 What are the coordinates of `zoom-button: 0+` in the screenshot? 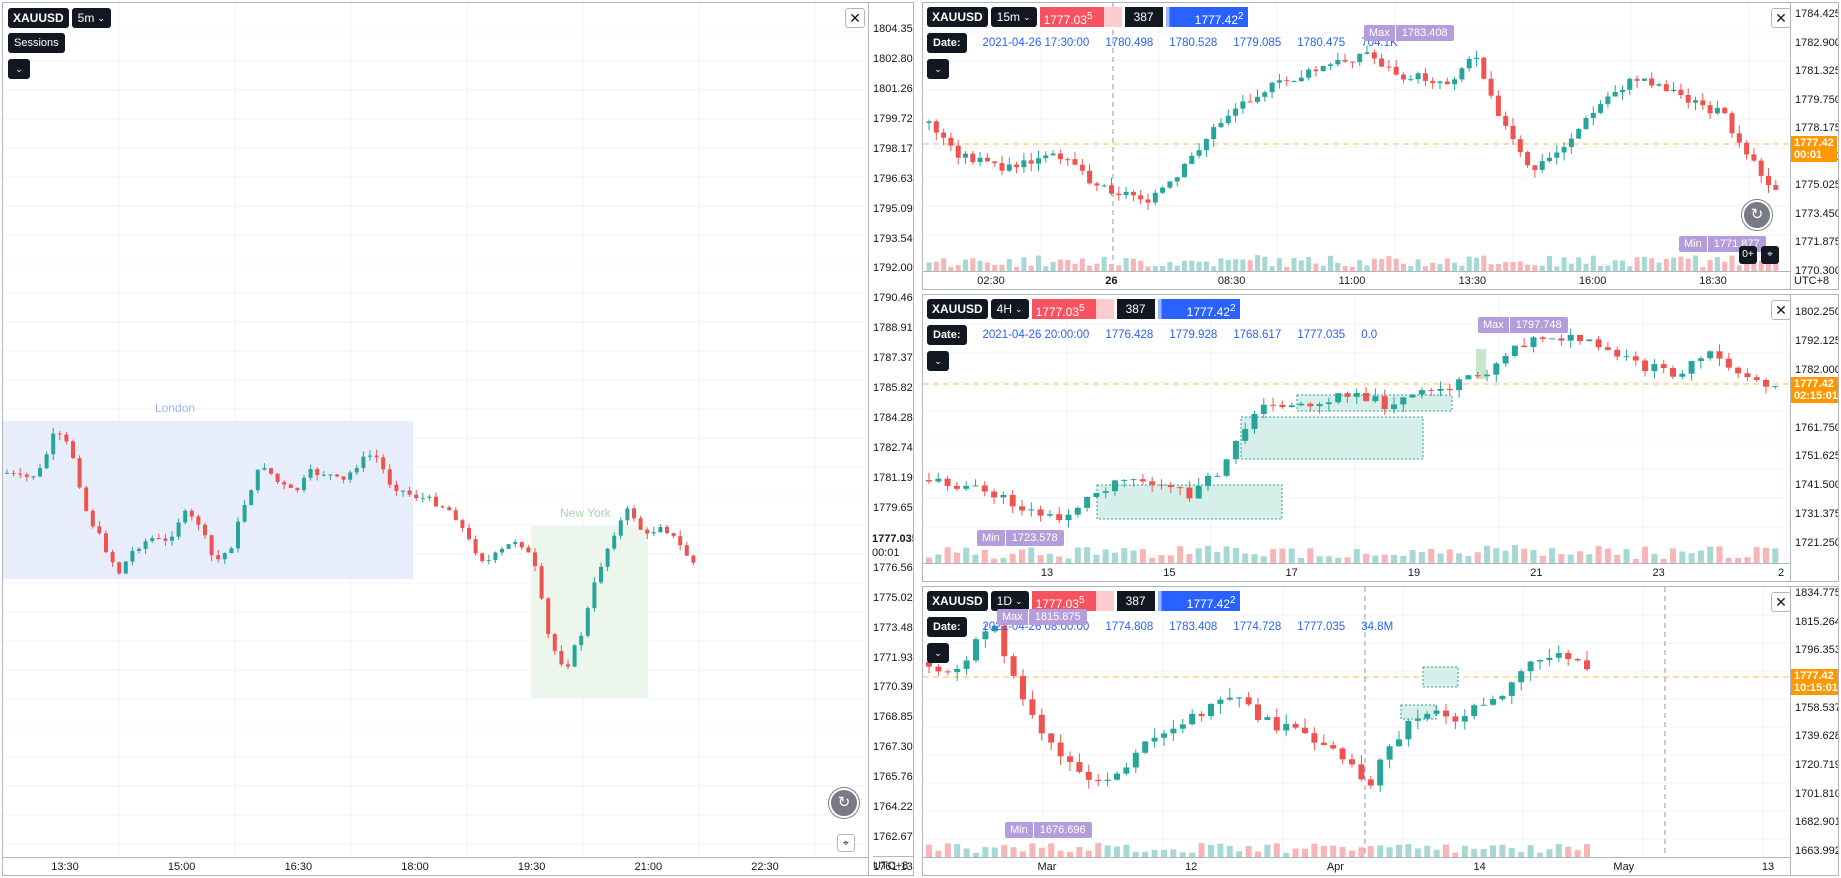 It's located at (1748, 255).